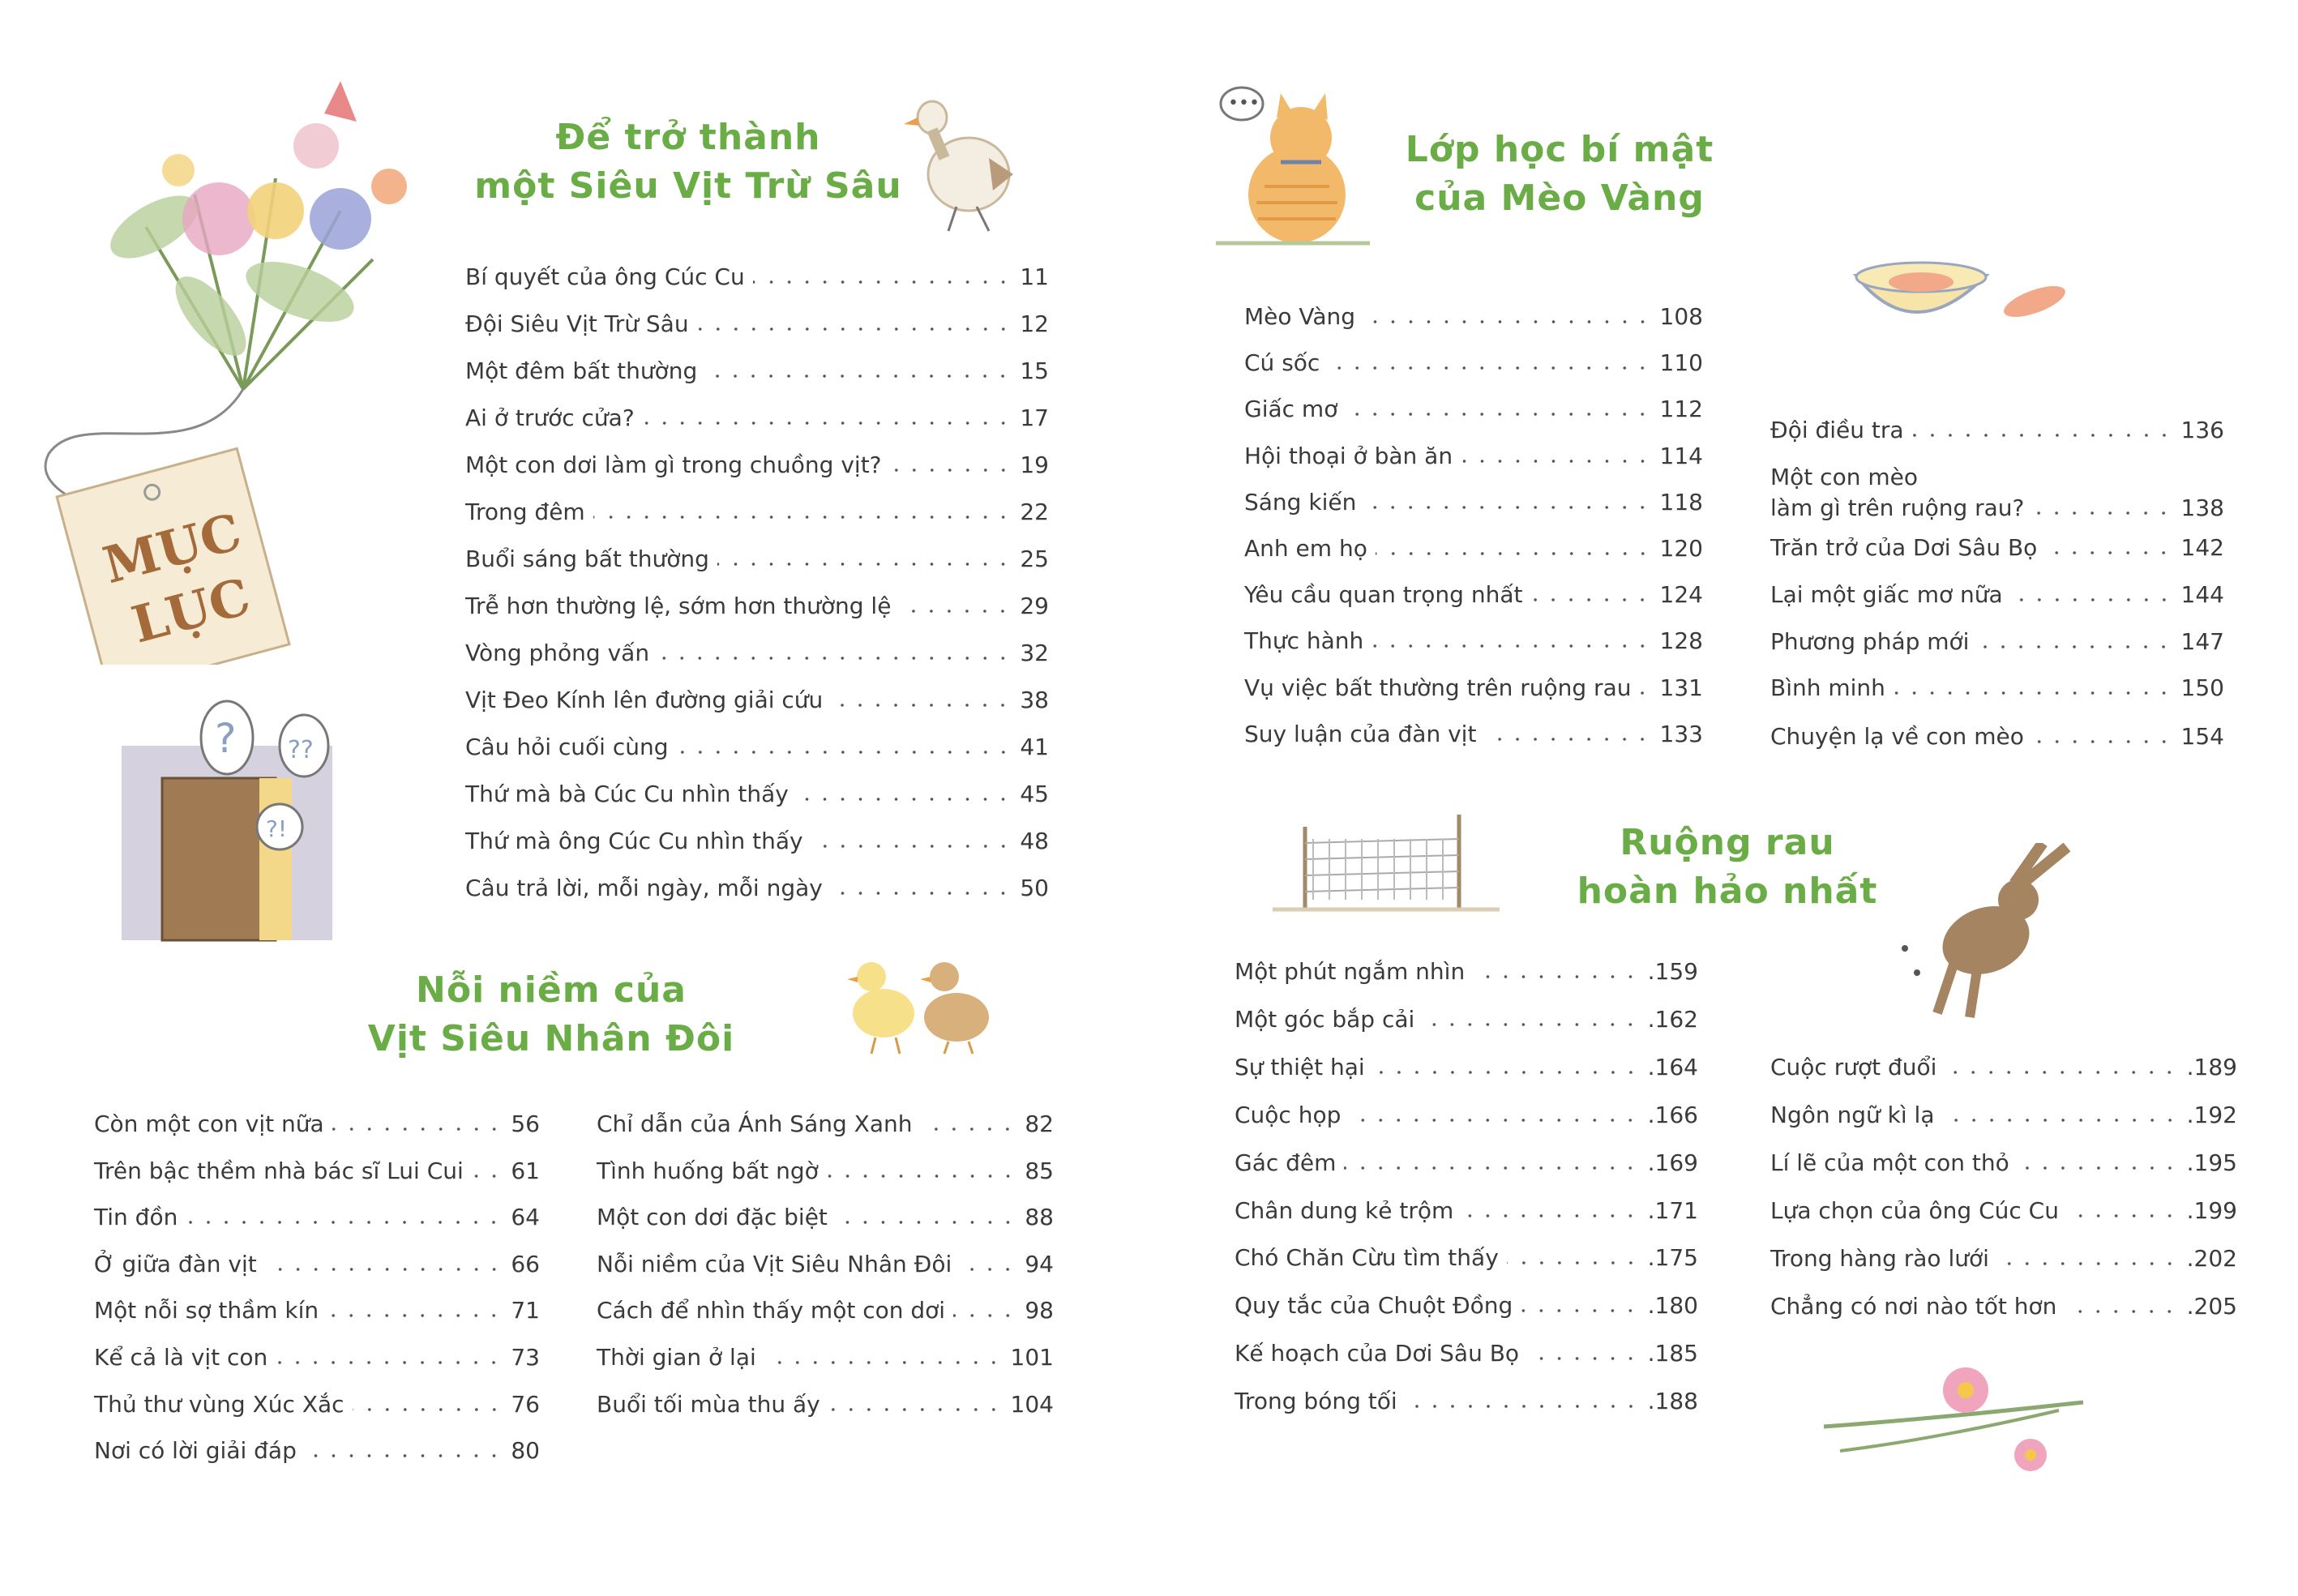 This screenshot has width=2298, height=1596. Describe the element at coordinates (2202, 736) in the screenshot. I see `toc-entry-page-number: 154` at that location.